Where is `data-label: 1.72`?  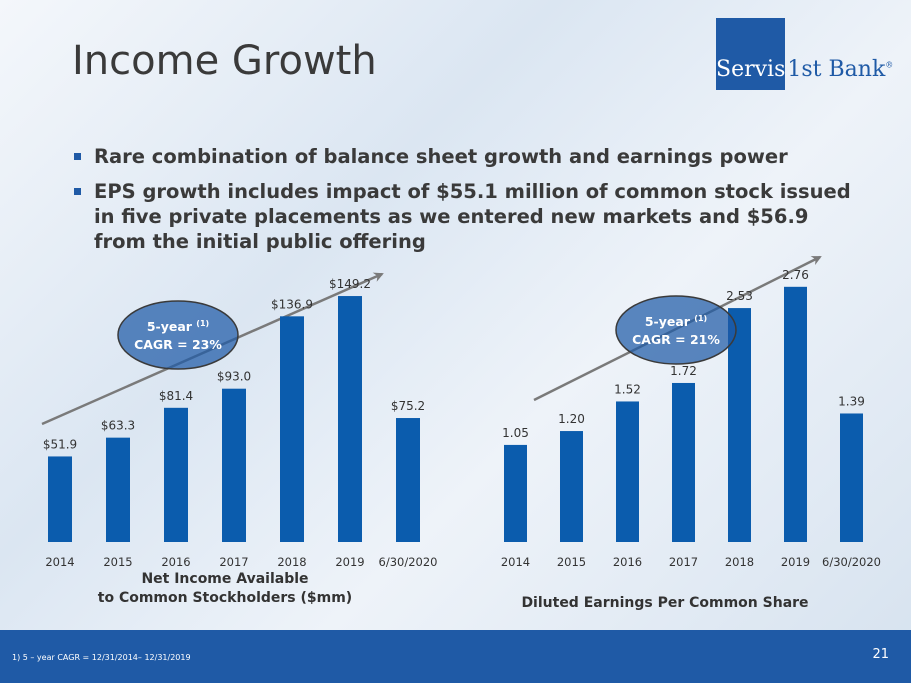 data-label: 1.72 is located at coordinates (683, 371).